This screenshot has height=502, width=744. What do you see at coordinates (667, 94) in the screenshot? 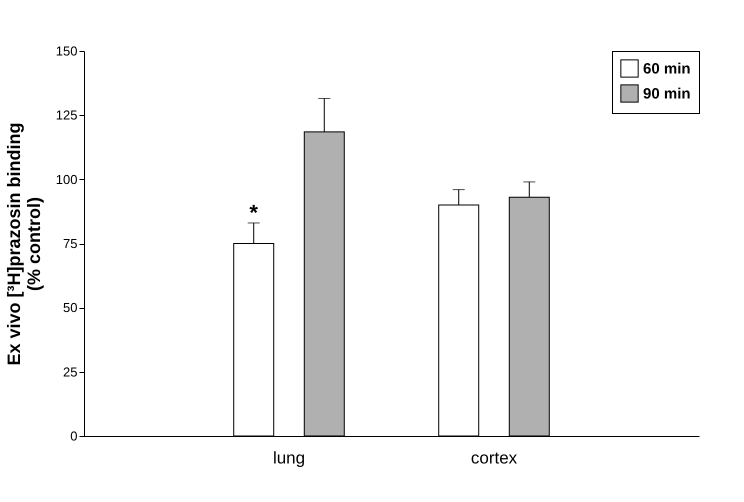
I see `legend-label: 90 min` at bounding box center [667, 94].